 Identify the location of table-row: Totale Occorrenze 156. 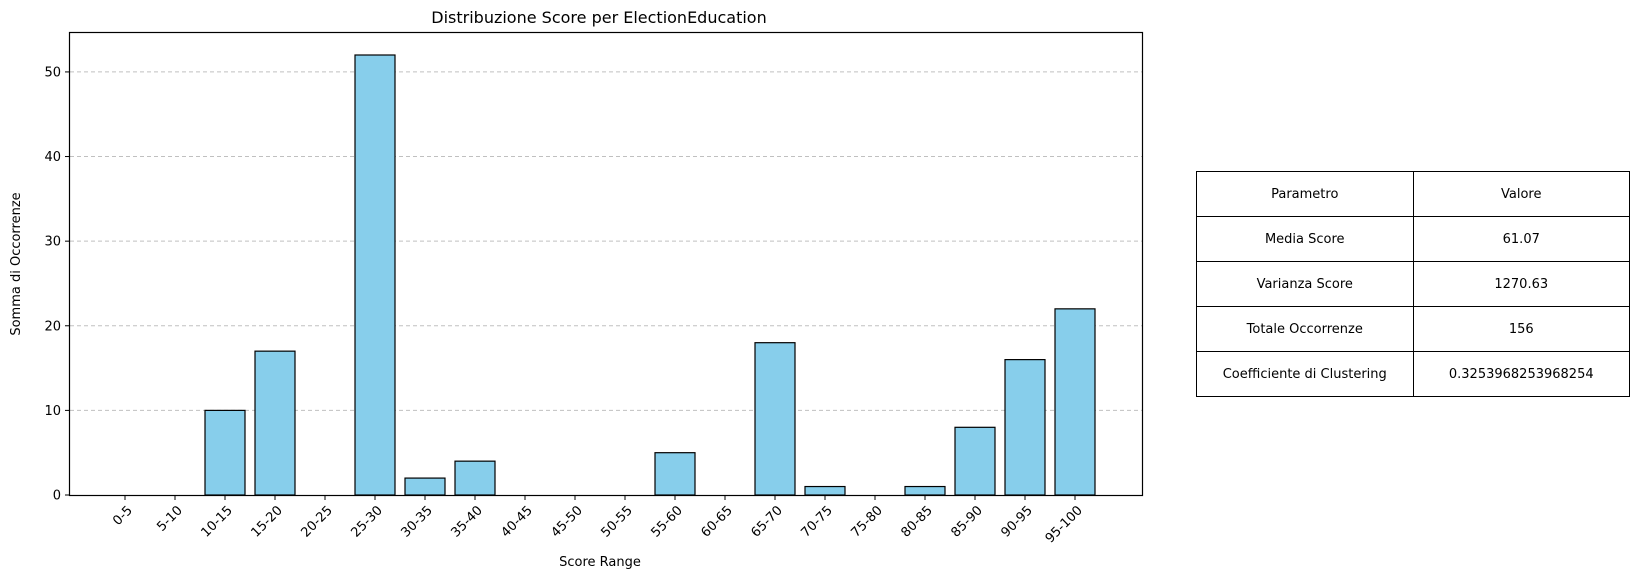
(1413, 329).